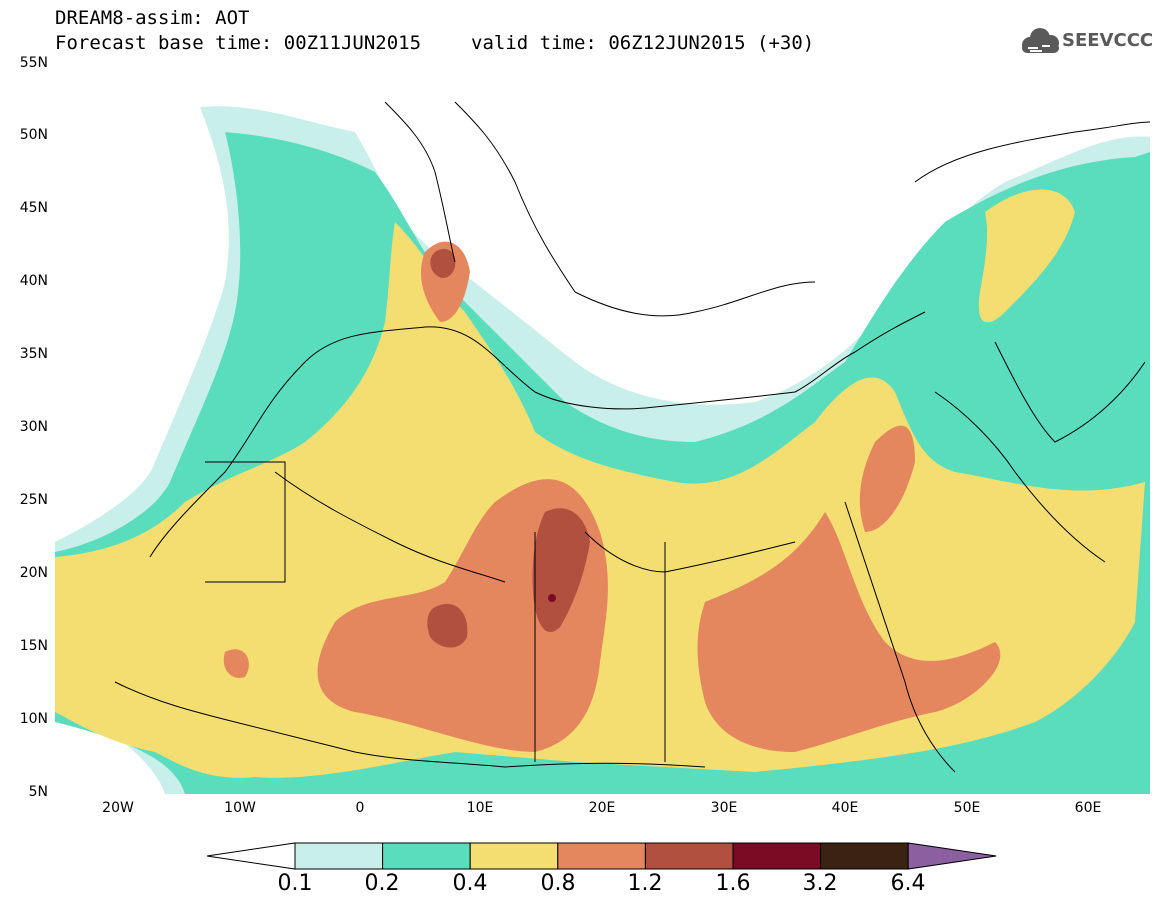  I want to click on colorbar, so click(601, 856).